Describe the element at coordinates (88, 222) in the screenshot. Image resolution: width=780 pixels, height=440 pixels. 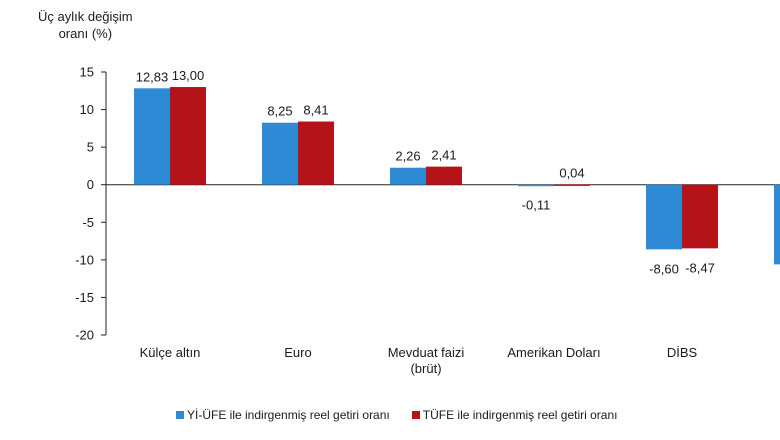
I see `y-tick-label: -5` at that location.